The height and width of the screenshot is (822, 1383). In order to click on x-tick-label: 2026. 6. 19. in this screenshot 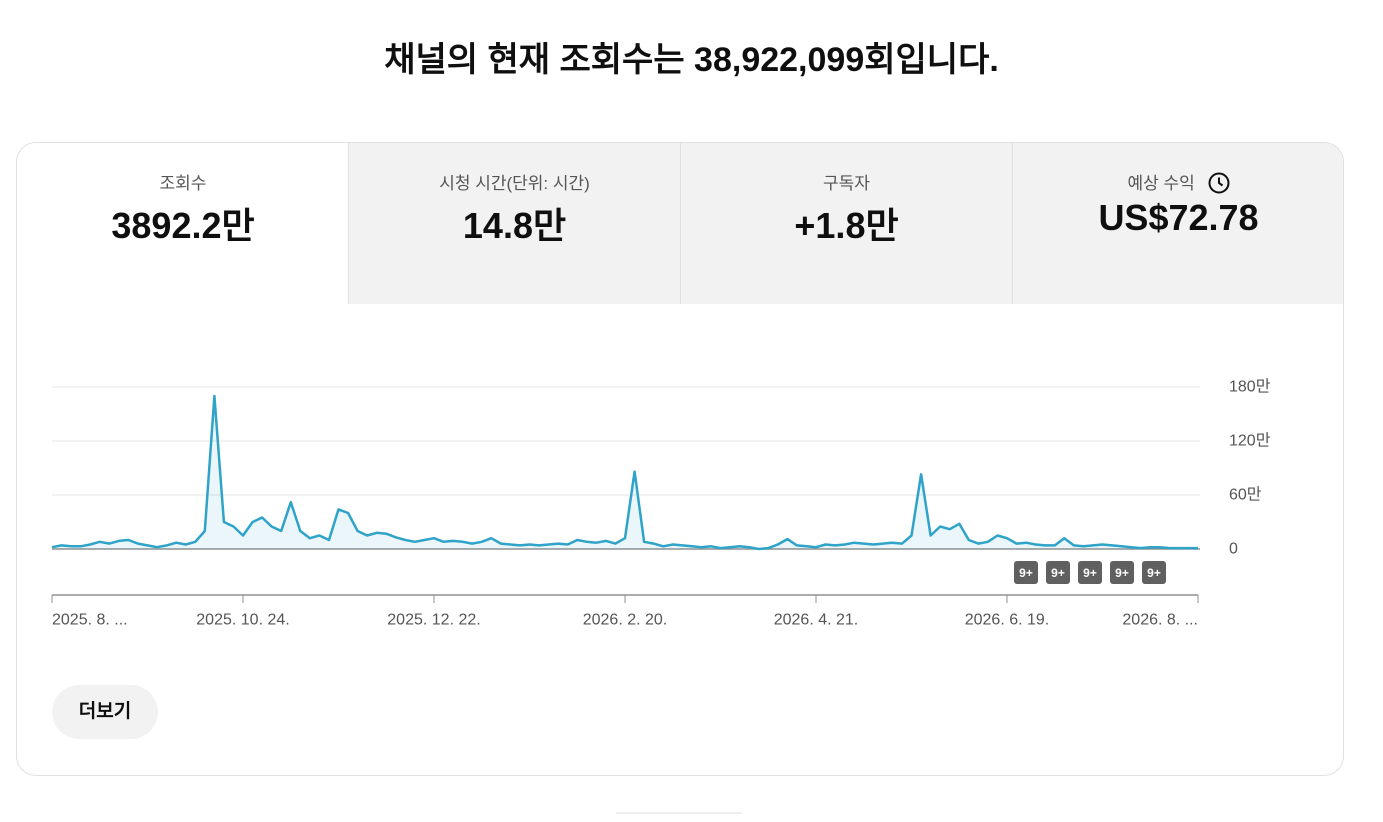, I will do `click(1007, 620)`.